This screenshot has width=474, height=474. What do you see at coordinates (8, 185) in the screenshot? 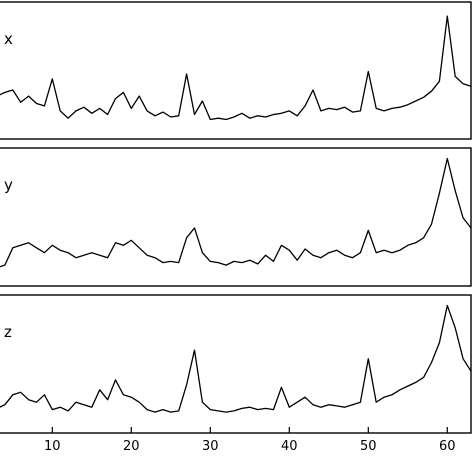
I see `panel-label-y: y` at bounding box center [8, 185].